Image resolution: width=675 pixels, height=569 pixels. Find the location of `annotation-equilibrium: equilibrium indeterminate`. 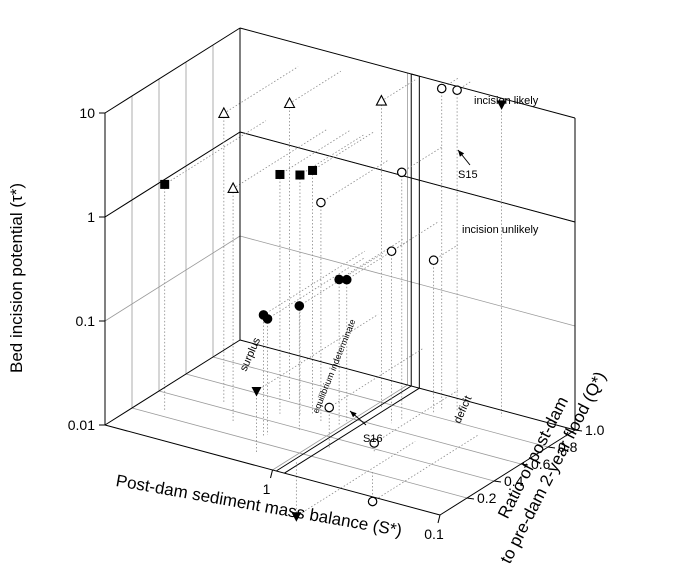

annotation-equilibrium: equilibrium indeterminate is located at coordinates (334, 366).